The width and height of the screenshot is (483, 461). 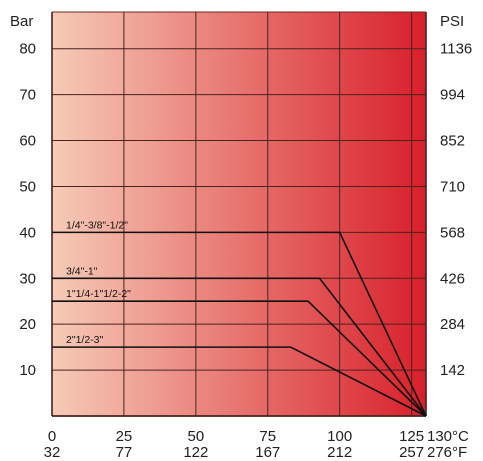 What do you see at coordinates (97, 225) in the screenshot?
I see `series-label-1: 1/4"-3/8"-1/2"` at bounding box center [97, 225].